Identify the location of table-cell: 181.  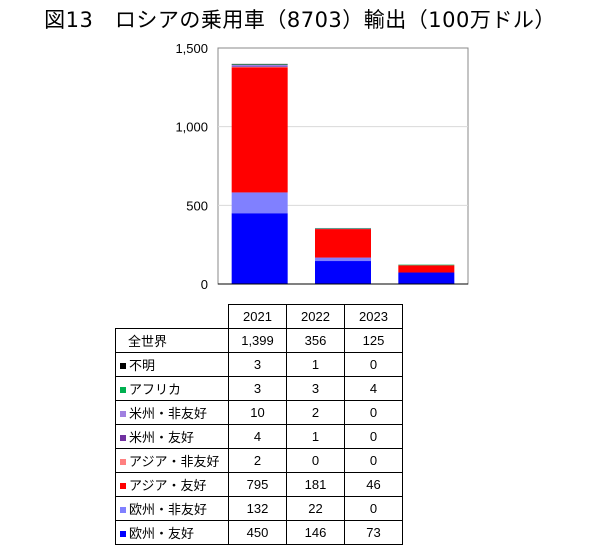
(316, 485).